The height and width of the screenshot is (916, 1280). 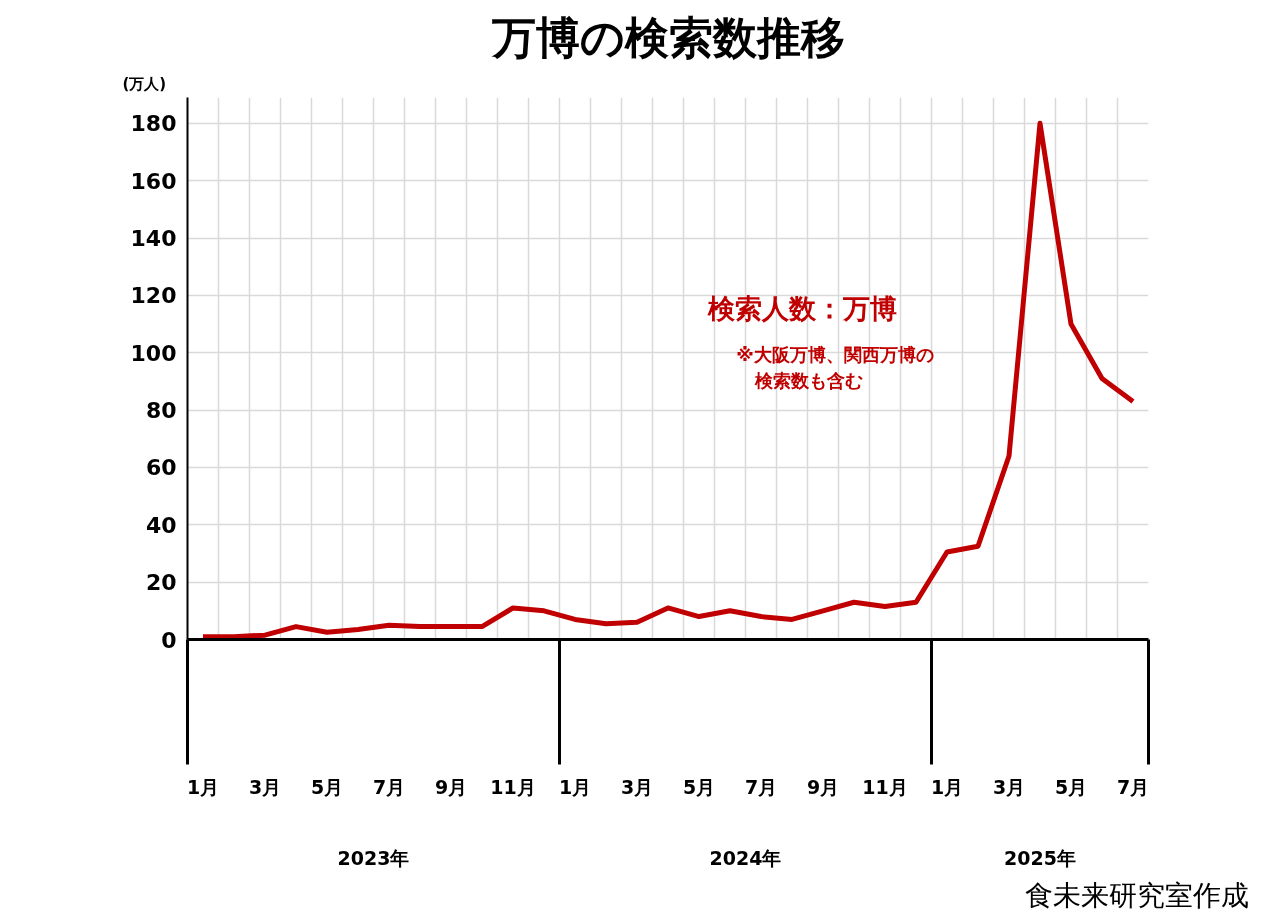 What do you see at coordinates (153, 296) in the screenshot?
I see `y-tick-label: 120` at bounding box center [153, 296].